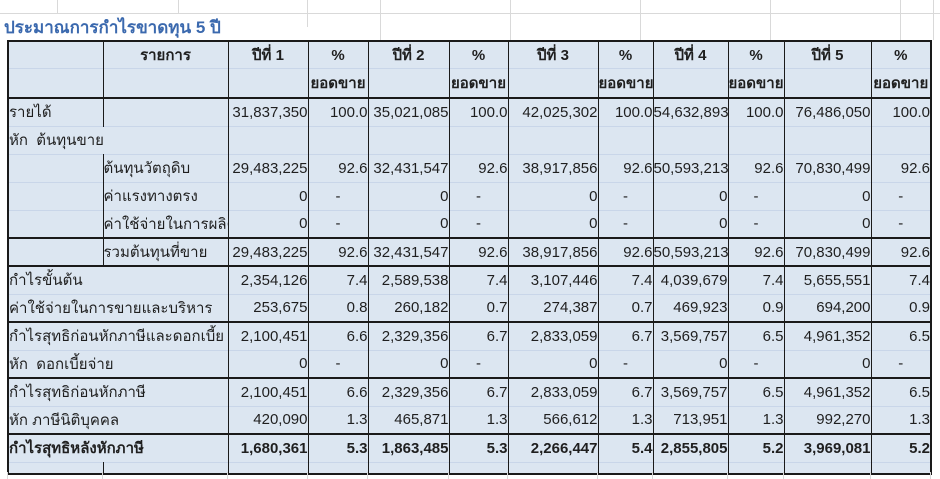 The width and height of the screenshot is (940, 479). What do you see at coordinates (408, 279) in the screenshot?
I see `value-cell: 2,589,538` at bounding box center [408, 279].